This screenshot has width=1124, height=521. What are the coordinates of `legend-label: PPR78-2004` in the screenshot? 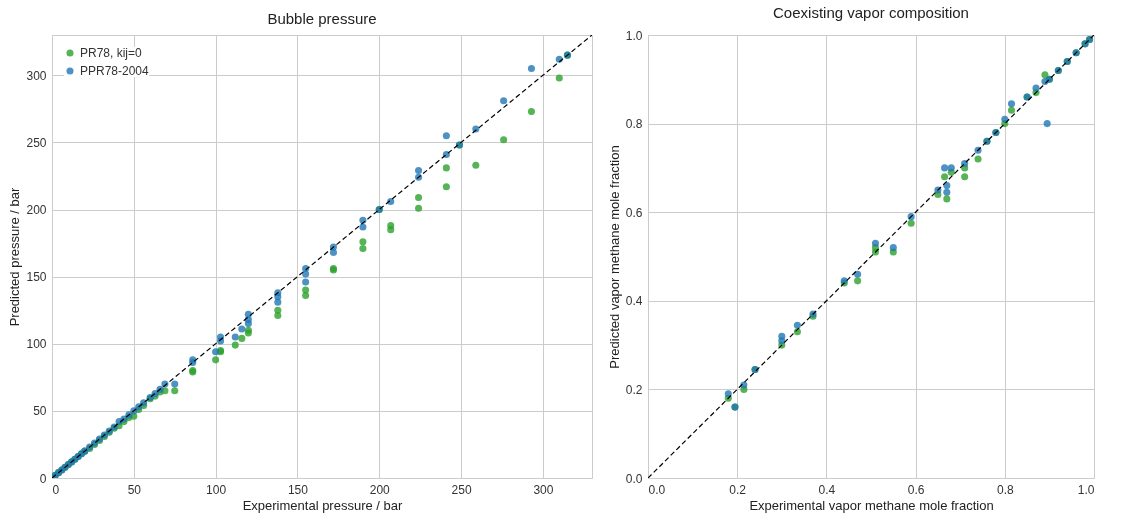 It's located at (115, 71).